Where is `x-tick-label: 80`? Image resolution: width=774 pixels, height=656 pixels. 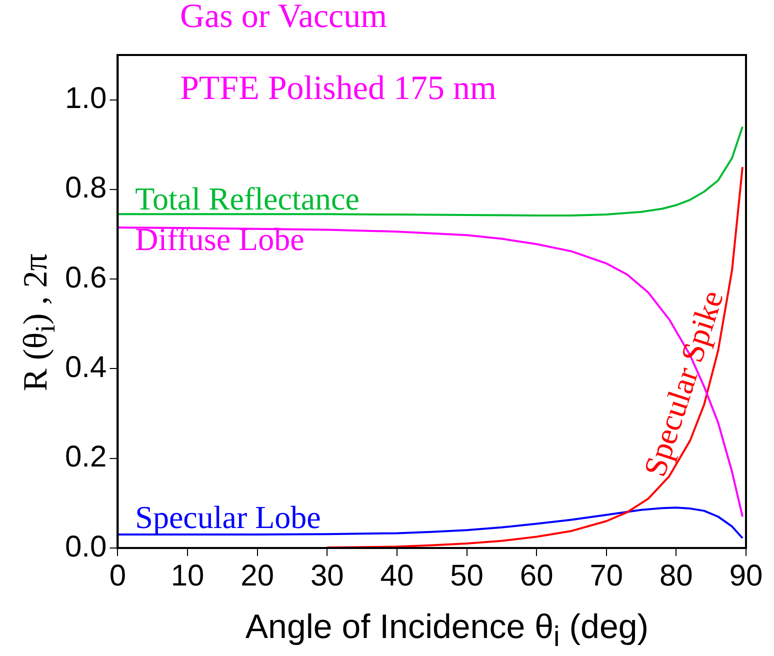
x-tick-label: 80 is located at coordinates (676, 575).